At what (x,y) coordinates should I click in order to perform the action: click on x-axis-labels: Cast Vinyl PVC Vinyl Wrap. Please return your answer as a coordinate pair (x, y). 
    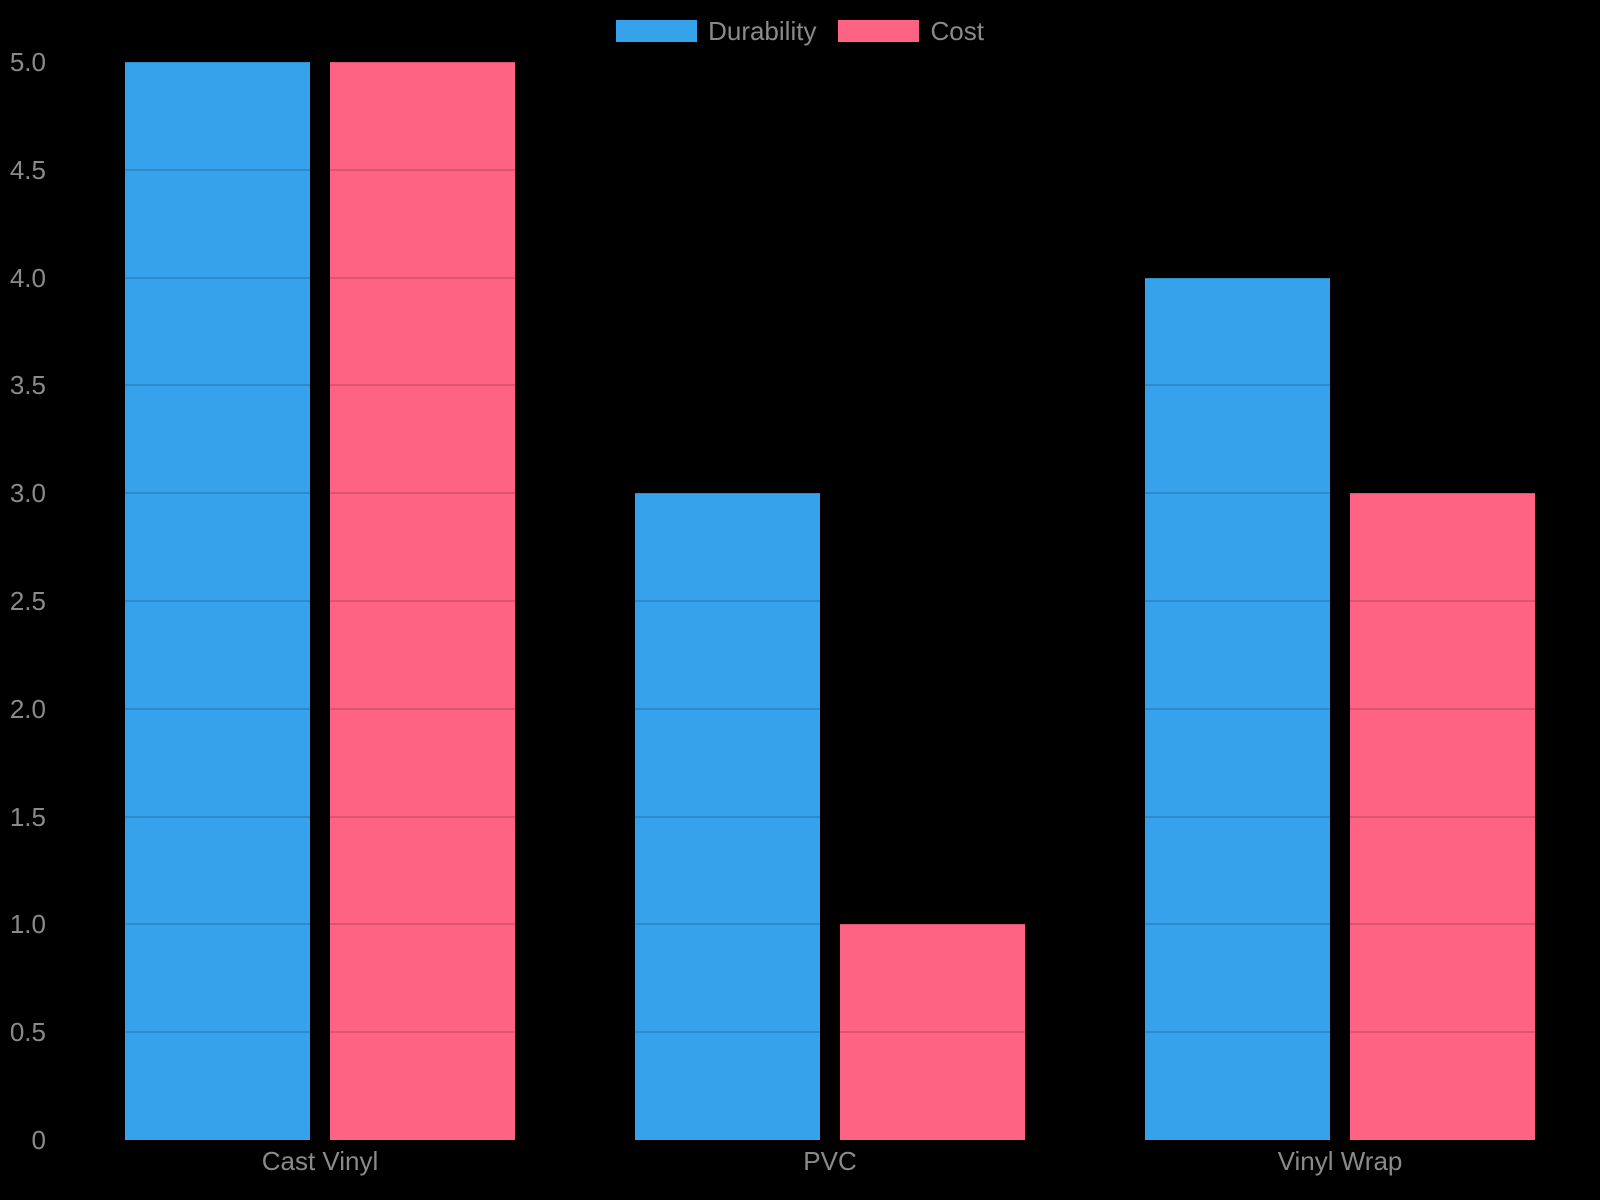
    Looking at the image, I should click on (830, 1168).